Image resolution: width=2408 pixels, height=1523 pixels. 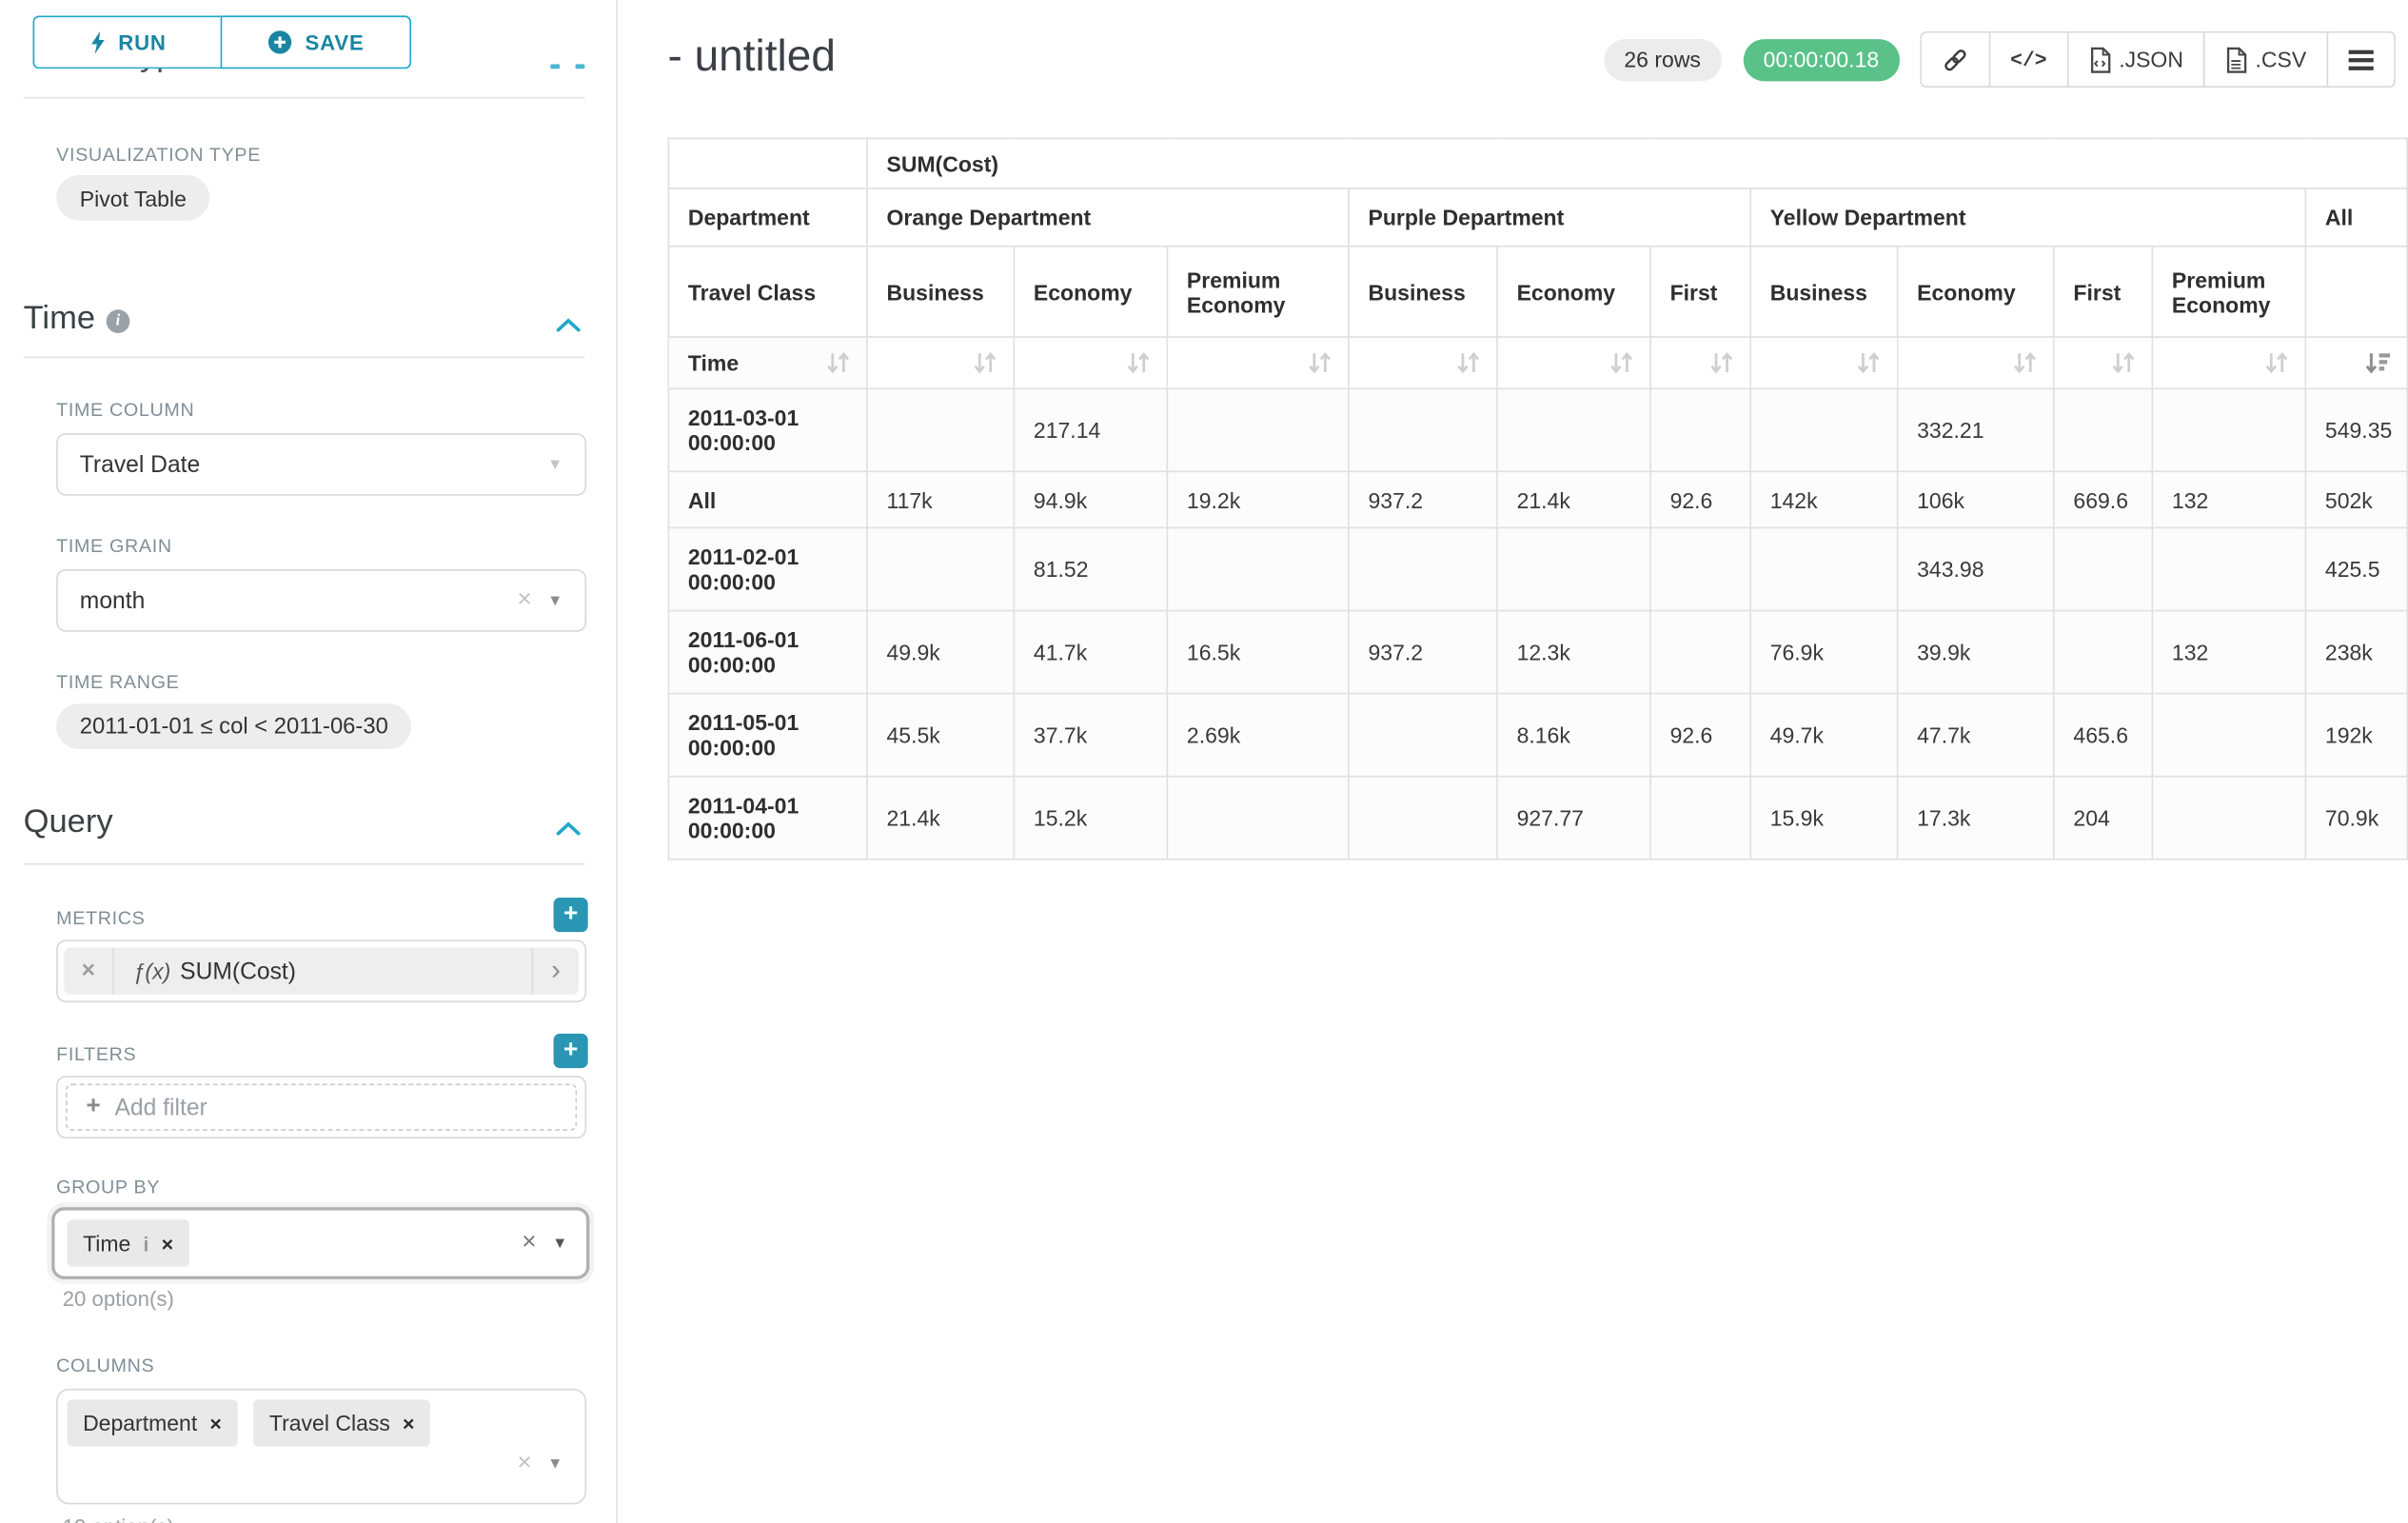 I want to click on select-controls: × ▼, so click(x=532, y=1464).